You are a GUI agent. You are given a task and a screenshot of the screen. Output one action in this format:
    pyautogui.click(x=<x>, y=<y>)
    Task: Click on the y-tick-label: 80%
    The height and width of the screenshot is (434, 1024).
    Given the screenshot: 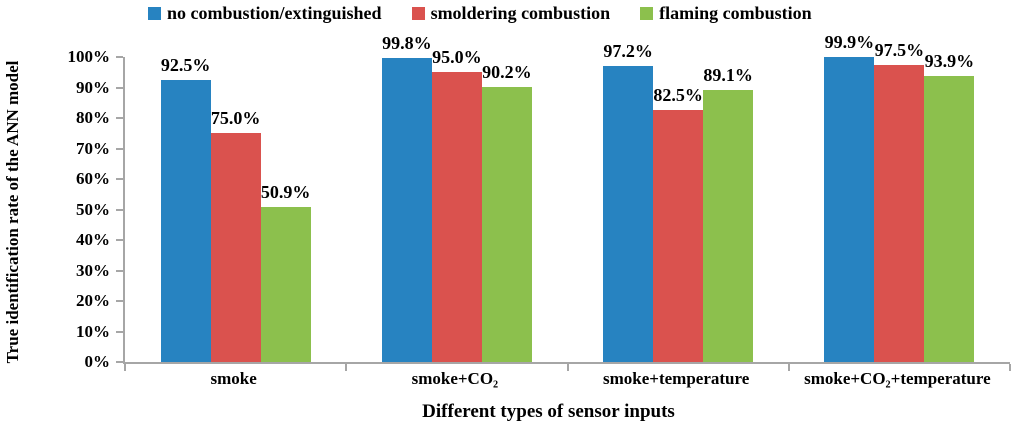 What is the action you would take?
    pyautogui.click(x=93, y=117)
    